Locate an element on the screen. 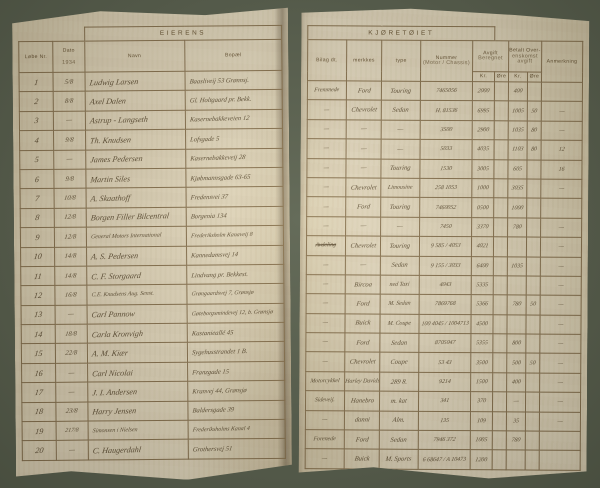 This screenshot has height=488, width=600. cell-type: m. kat is located at coordinates (399, 401).